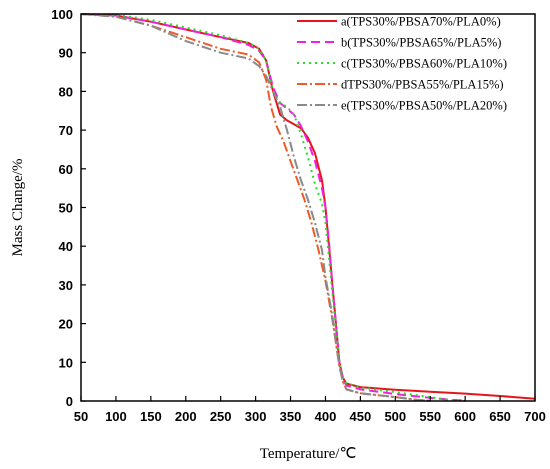 Image resolution: width=550 pixels, height=469 pixels. What do you see at coordinates (66, 53) in the screenshot?
I see `y-tick-label: 90` at bounding box center [66, 53].